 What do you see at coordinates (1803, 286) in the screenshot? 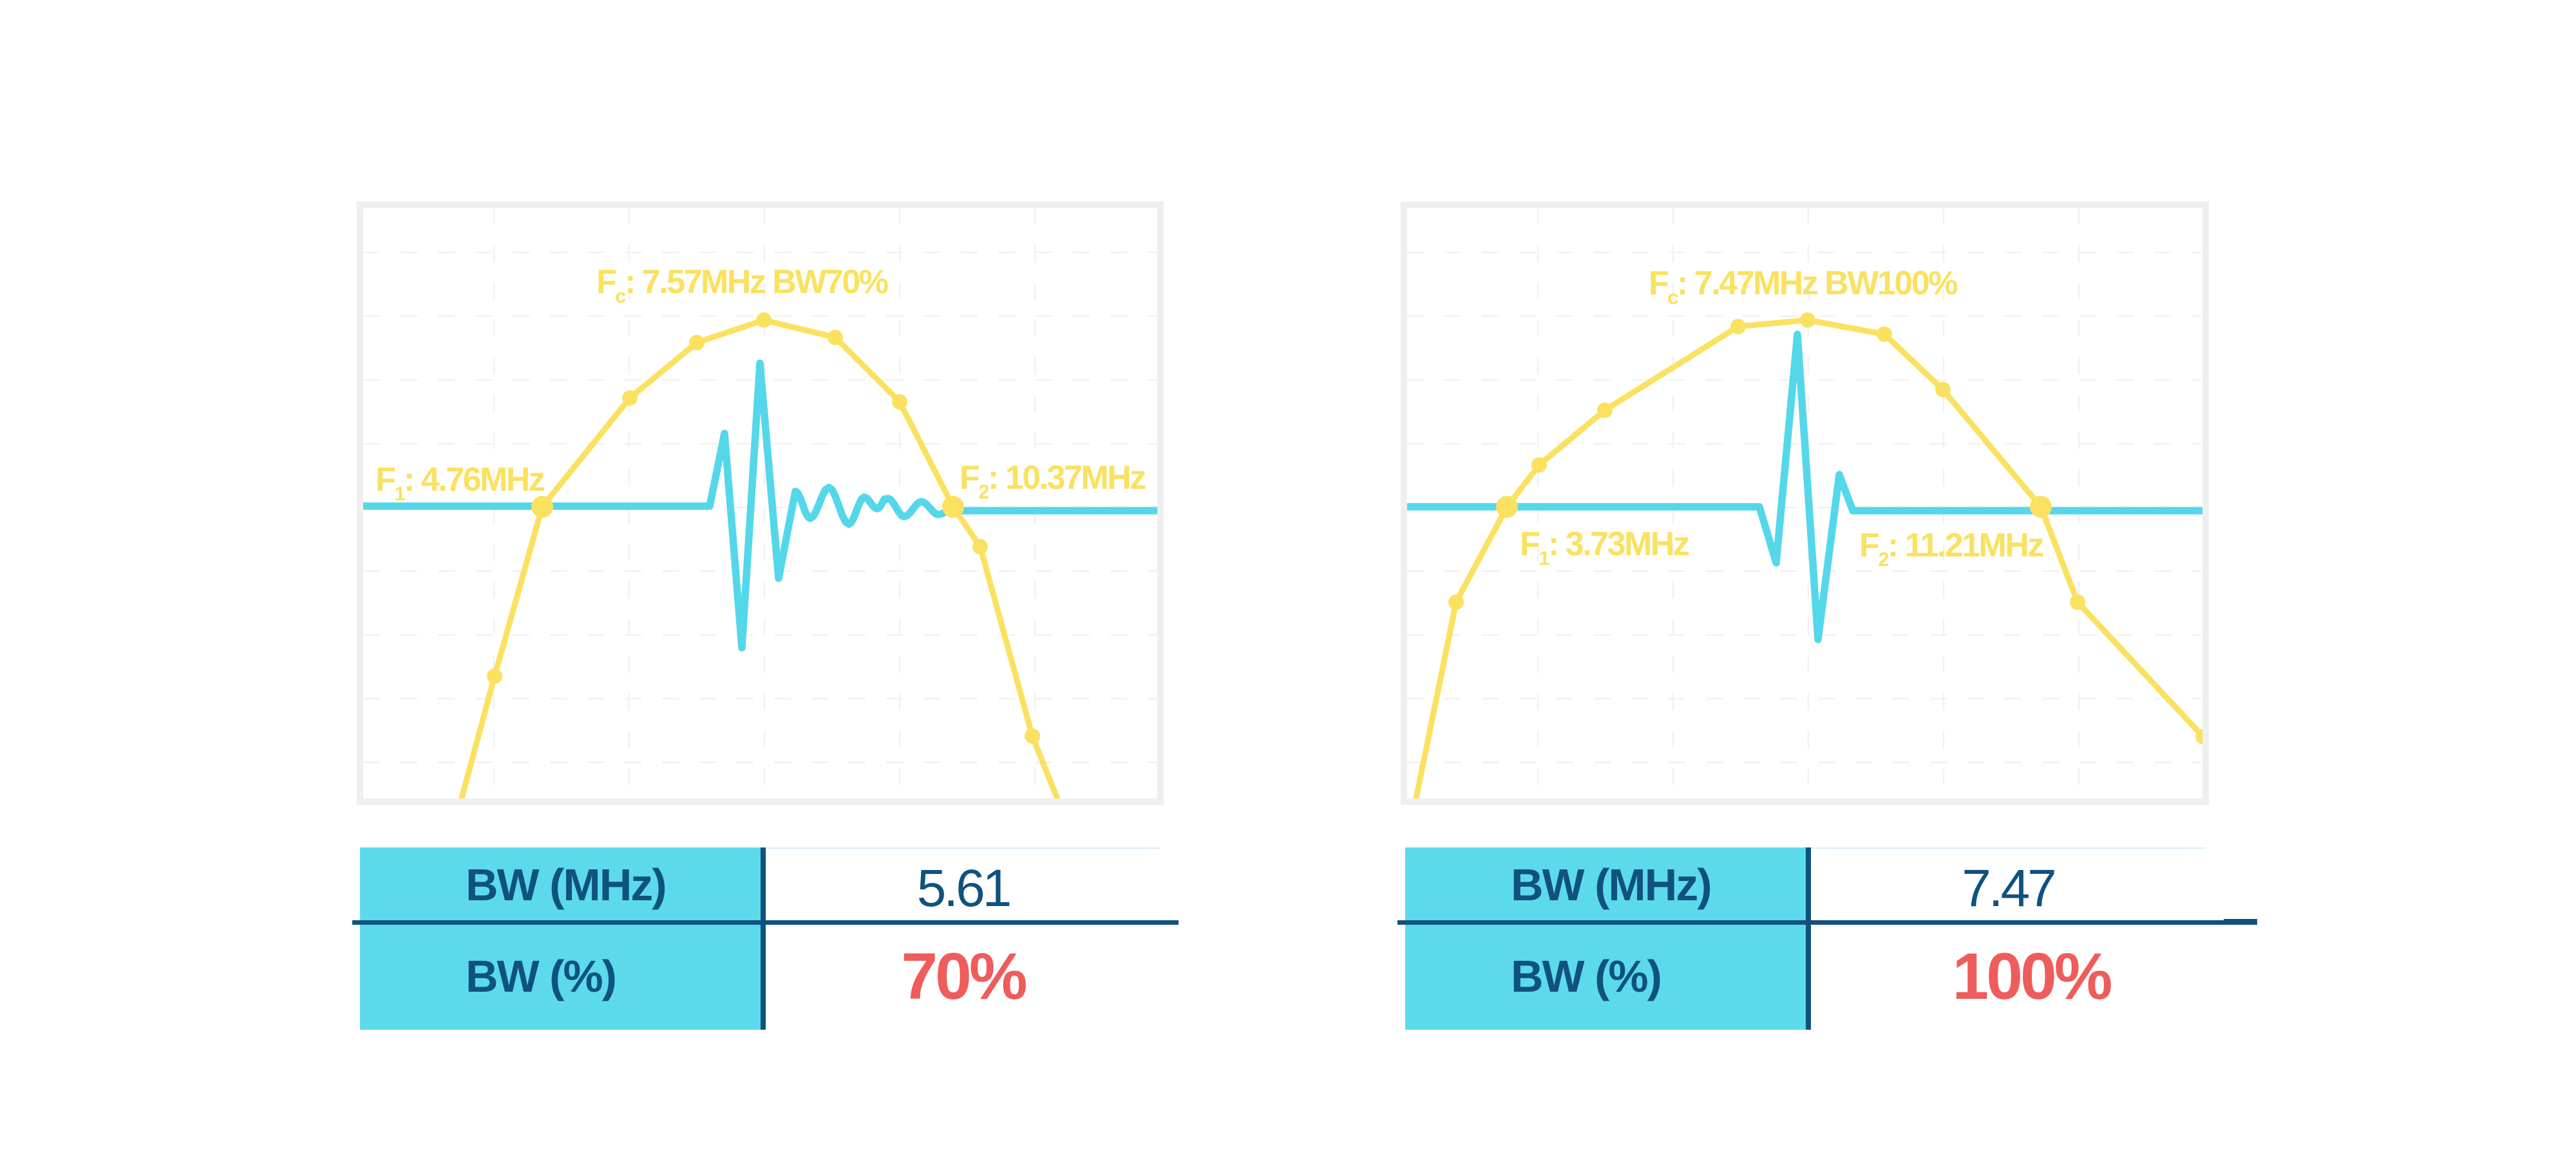
I see `svg-text: Fc: 7.47MHz BW100%` at bounding box center [1803, 286].